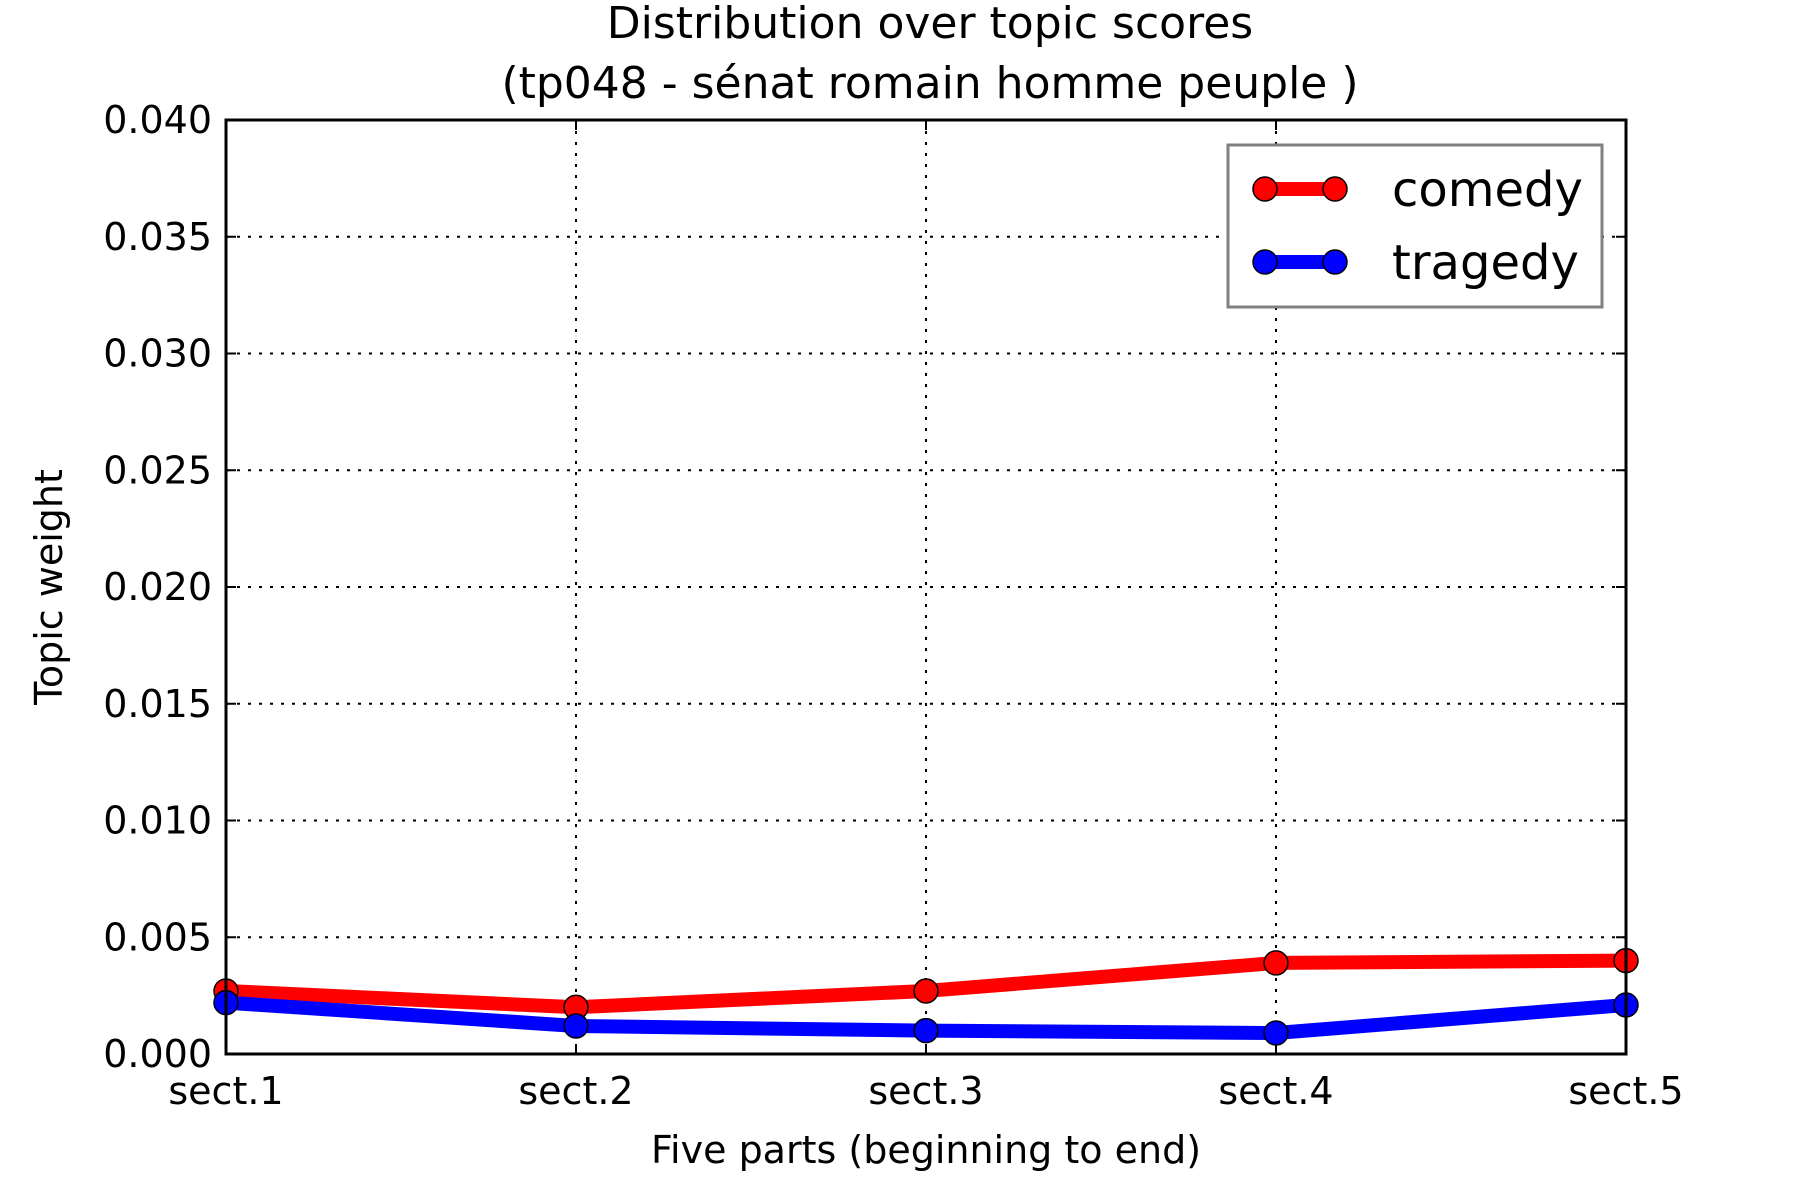  What do you see at coordinates (926, 1150) in the screenshot?
I see `x-axis-label: Five parts (beginning to end)` at bounding box center [926, 1150].